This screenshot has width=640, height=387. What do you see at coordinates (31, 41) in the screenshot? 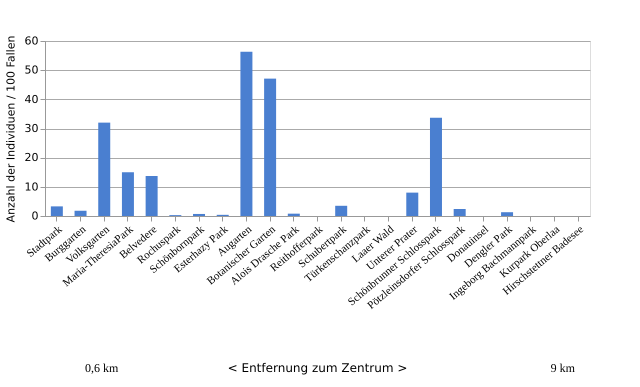
I see `y-tick-label: 60` at bounding box center [31, 41].